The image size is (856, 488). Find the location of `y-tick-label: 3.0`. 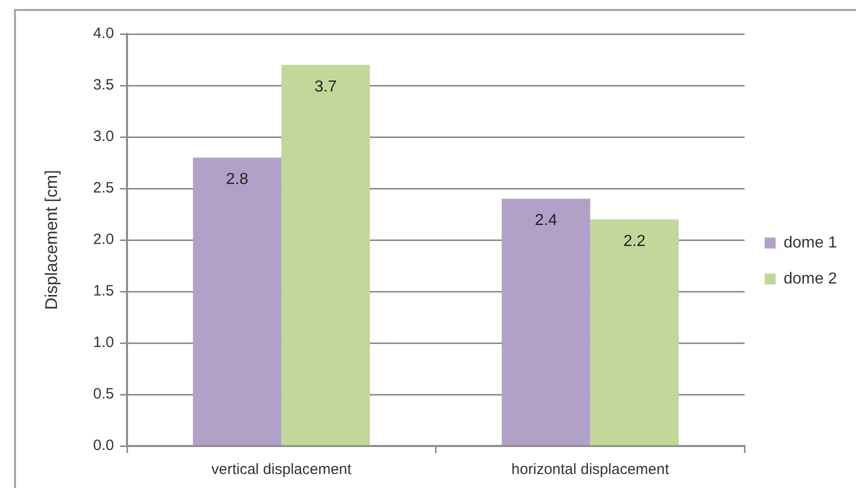

y-tick-label: 3.0 is located at coordinates (103, 137).